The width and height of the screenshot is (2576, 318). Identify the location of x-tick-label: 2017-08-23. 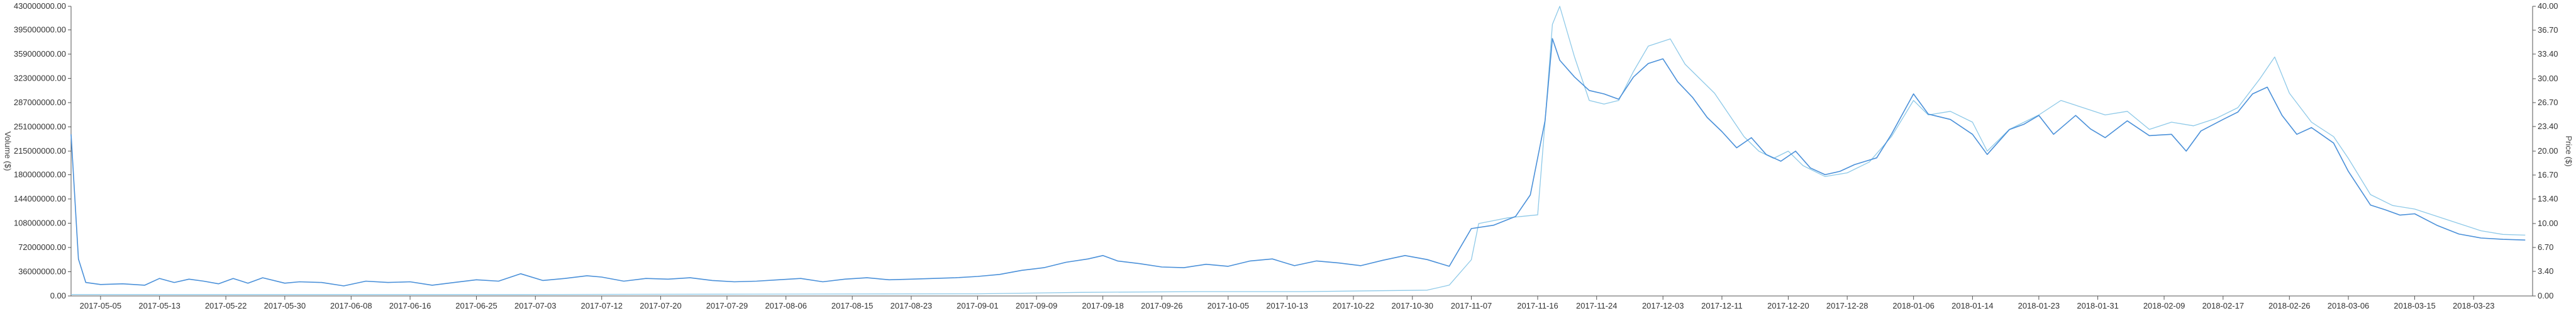
(912, 305).